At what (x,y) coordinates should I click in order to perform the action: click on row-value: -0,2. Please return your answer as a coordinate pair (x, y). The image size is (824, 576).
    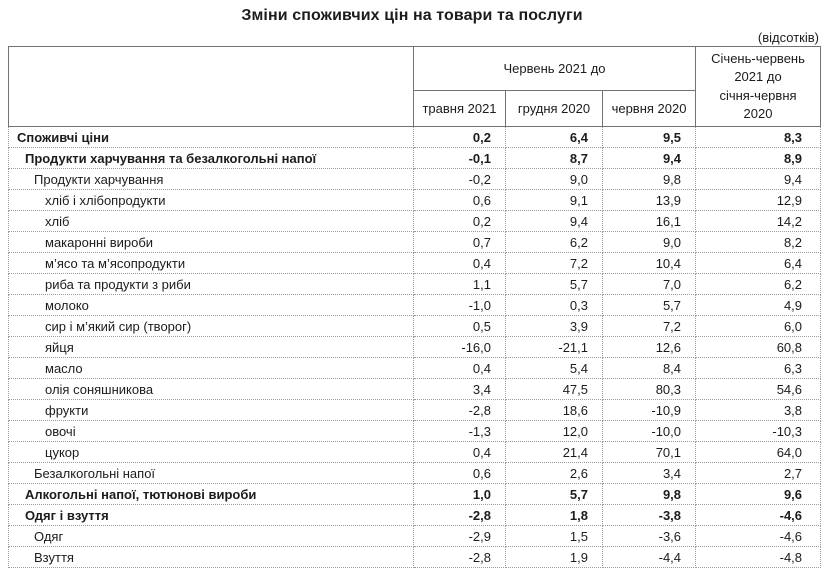
    Looking at the image, I should click on (459, 179).